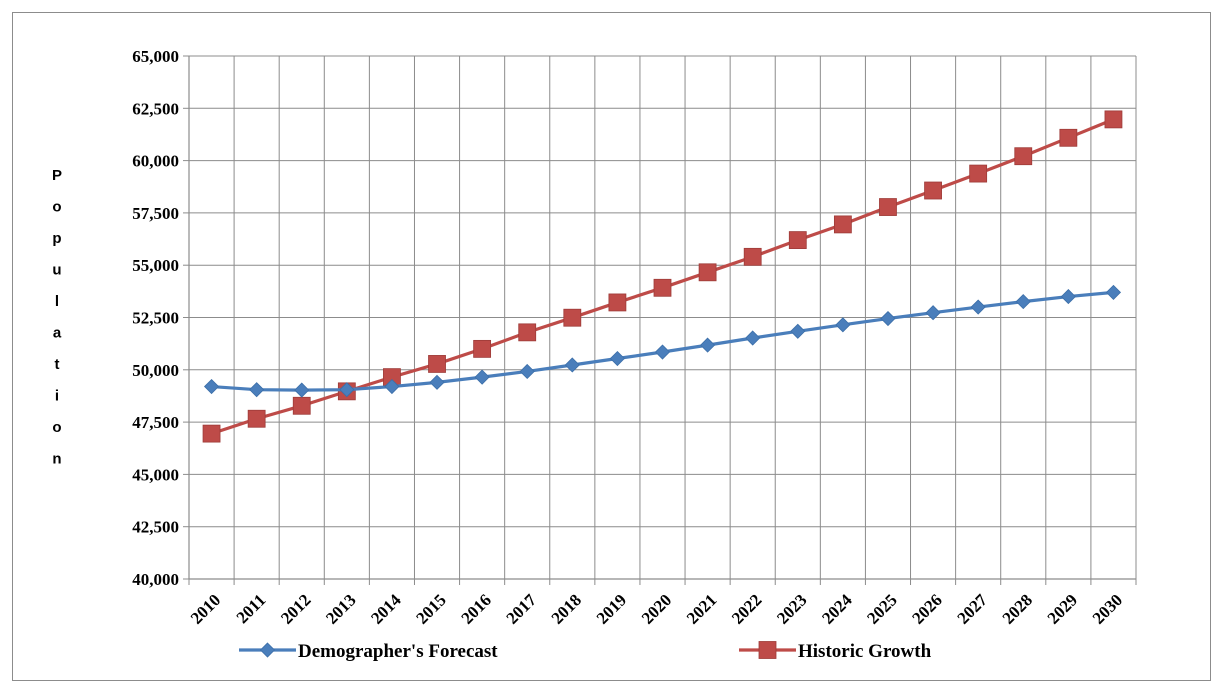  What do you see at coordinates (881, 608) in the screenshot?
I see `x-tick-label: 2025` at bounding box center [881, 608].